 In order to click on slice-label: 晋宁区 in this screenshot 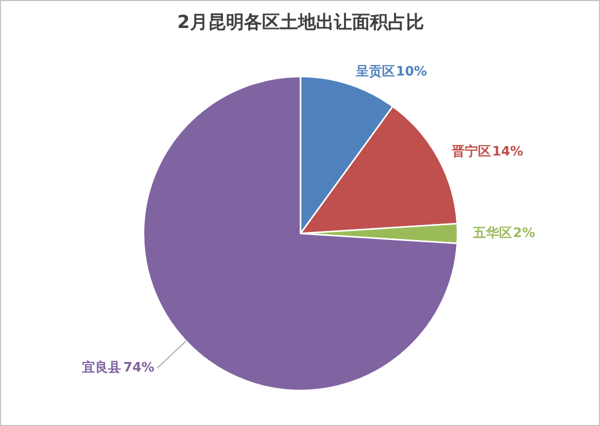, I will do `click(471, 151)`.